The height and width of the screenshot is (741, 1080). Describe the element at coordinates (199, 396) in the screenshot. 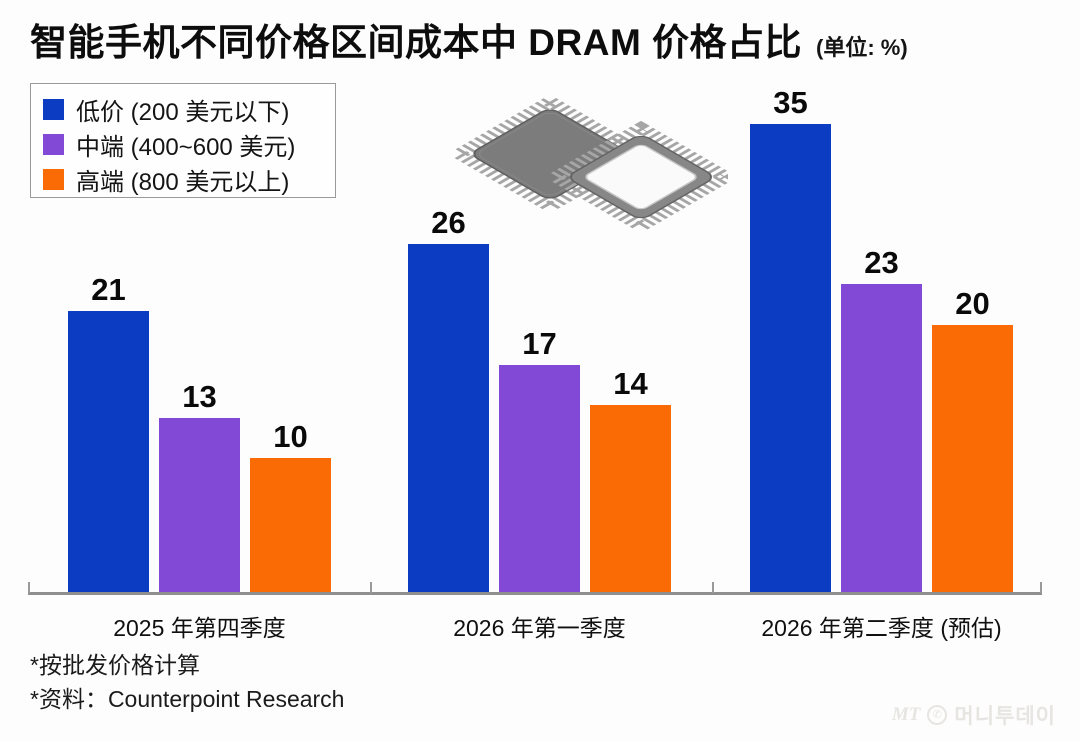

I see `bar-value-label: 13` at that location.